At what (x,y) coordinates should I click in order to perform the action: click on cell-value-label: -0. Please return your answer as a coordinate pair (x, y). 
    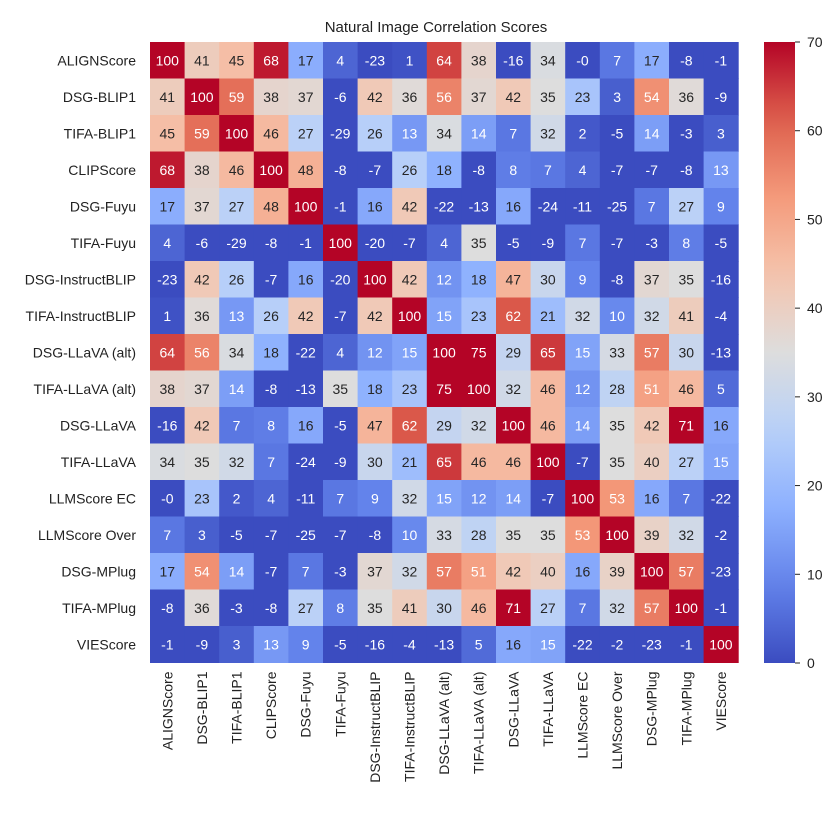
    Looking at the image, I should click on (582, 60).